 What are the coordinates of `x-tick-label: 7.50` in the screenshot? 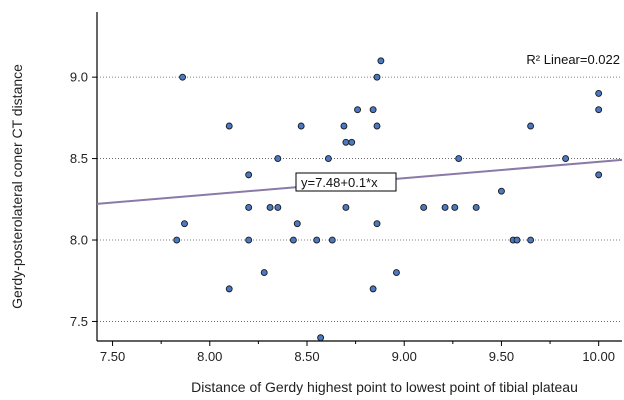 It's located at (112, 356).